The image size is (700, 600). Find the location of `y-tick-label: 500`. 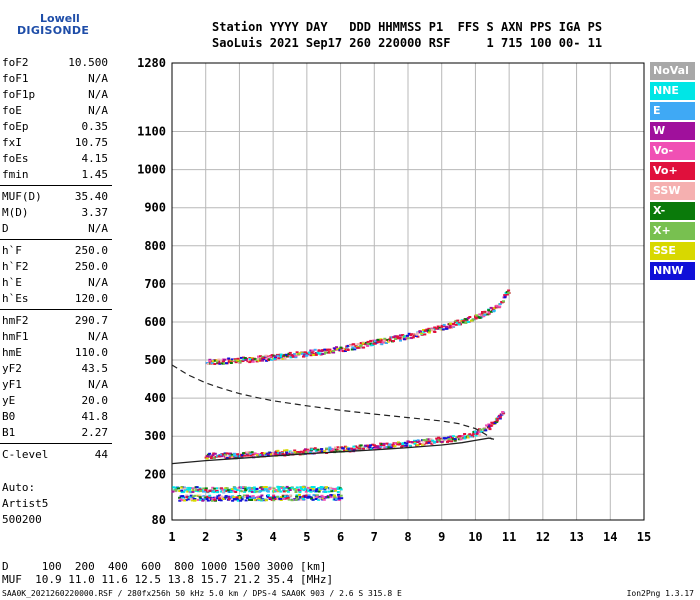

y-tick-label: 500 is located at coordinates (155, 360).